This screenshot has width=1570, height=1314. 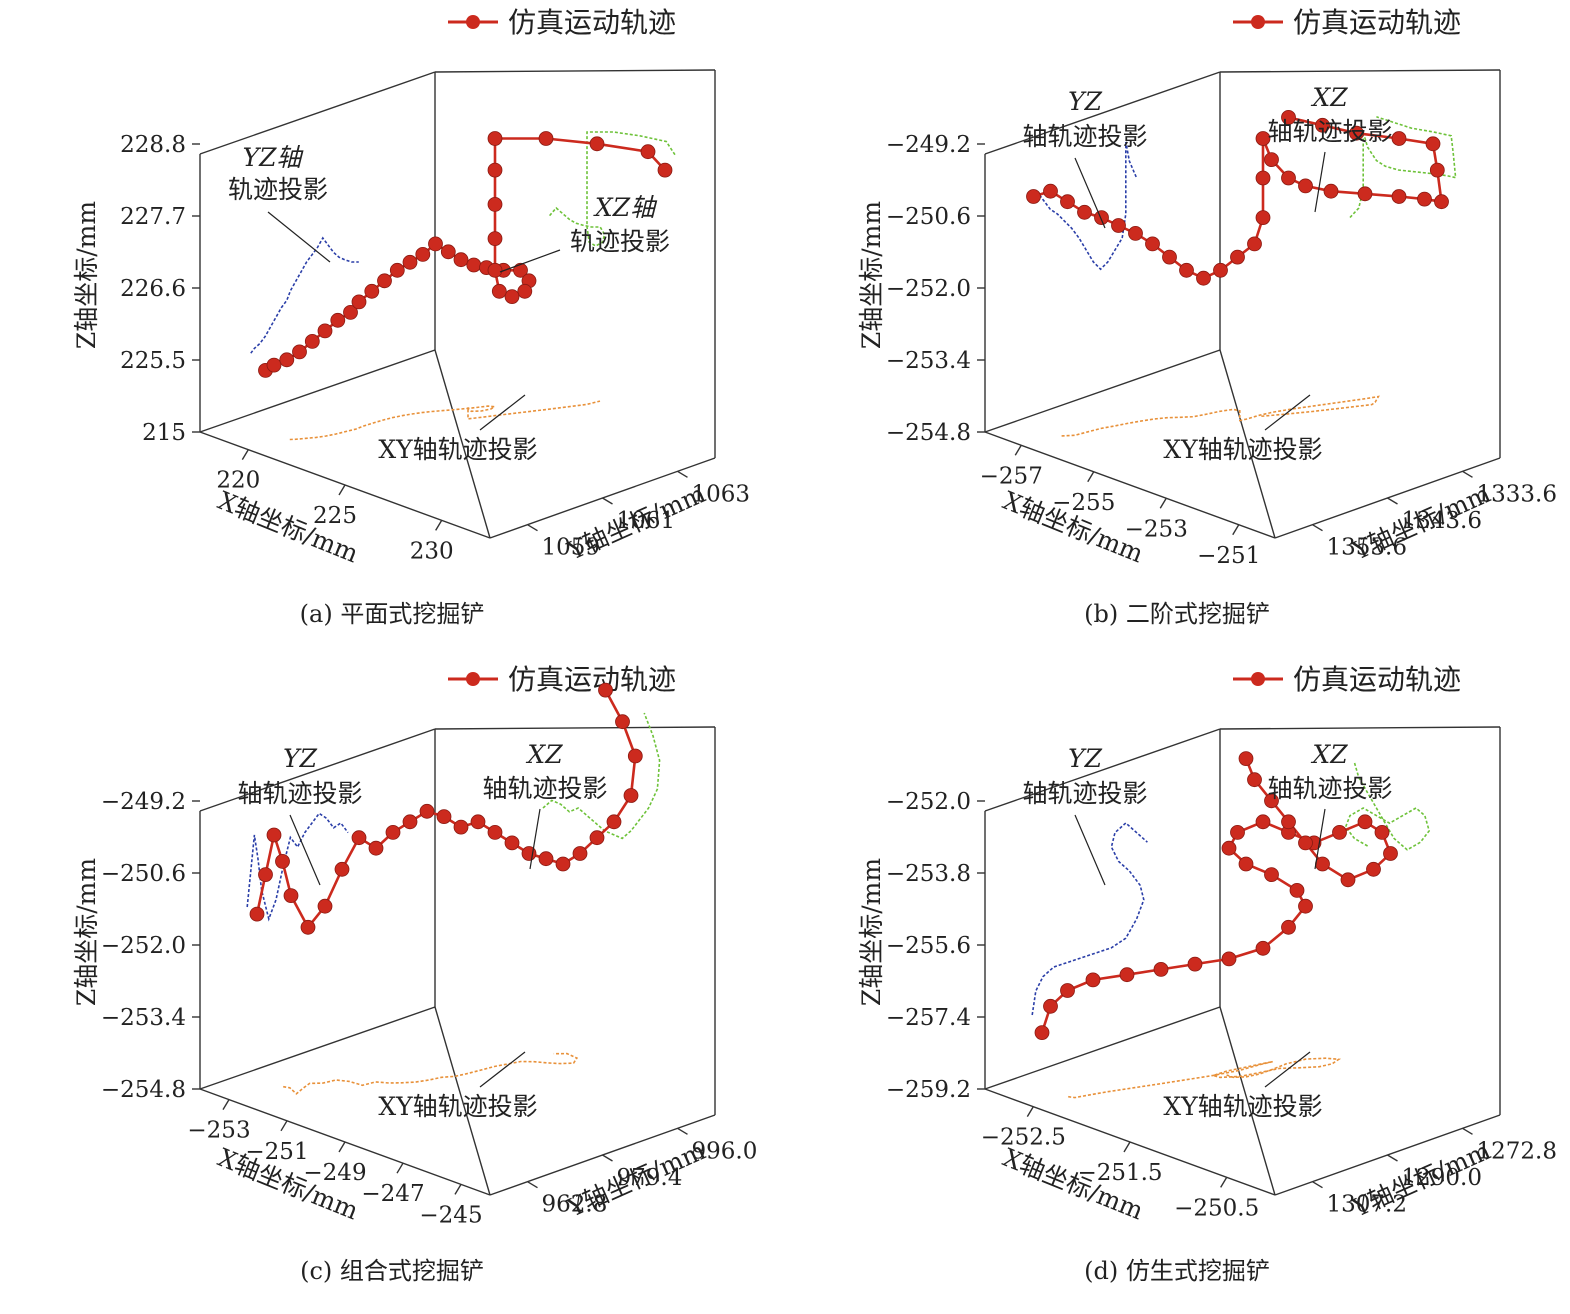 What do you see at coordinates (636, 1179) in the screenshot?
I see `y-axis-label-c: Y轴坐标/mm` at bounding box center [636, 1179].